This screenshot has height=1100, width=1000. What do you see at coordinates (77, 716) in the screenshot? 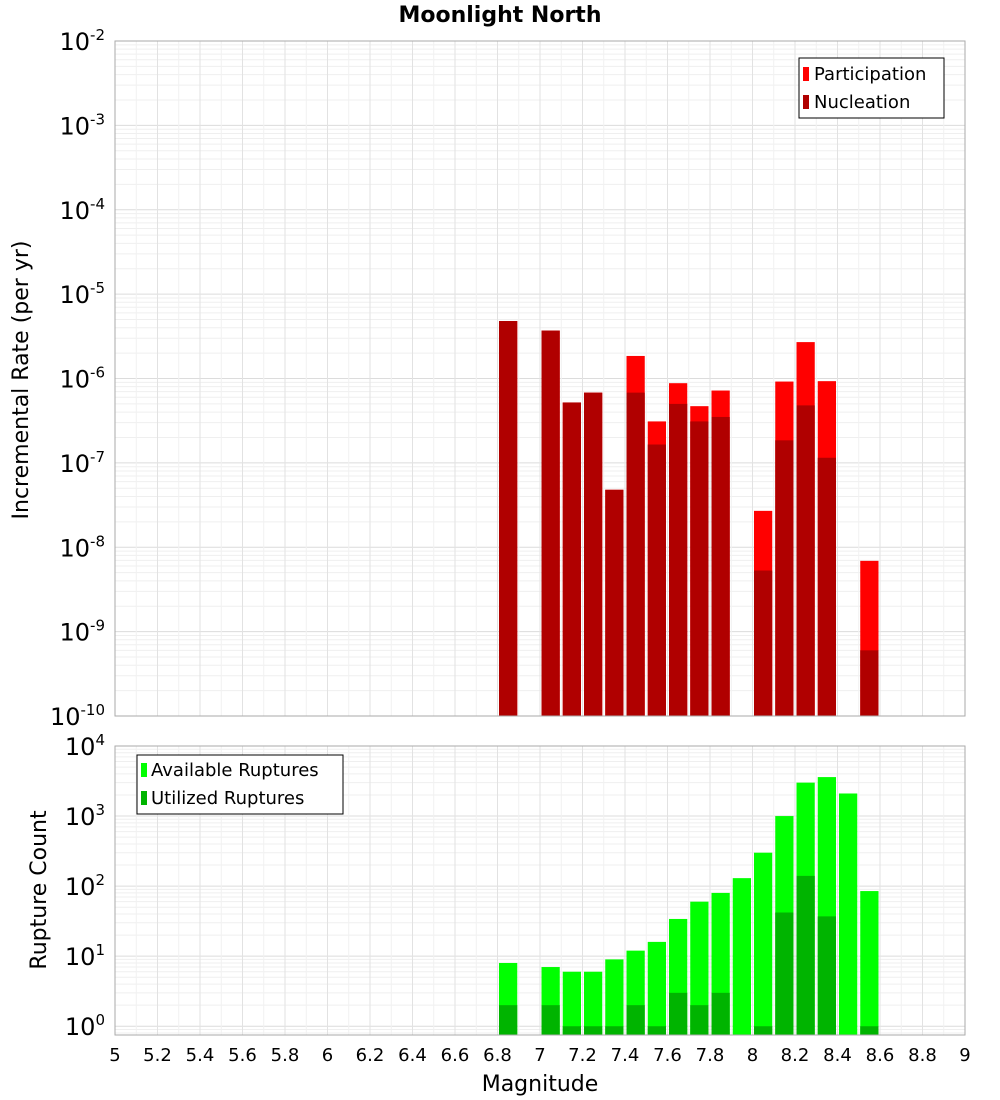
I see `y-tick-label: 10⁻¹⁰` at bounding box center [77, 716].